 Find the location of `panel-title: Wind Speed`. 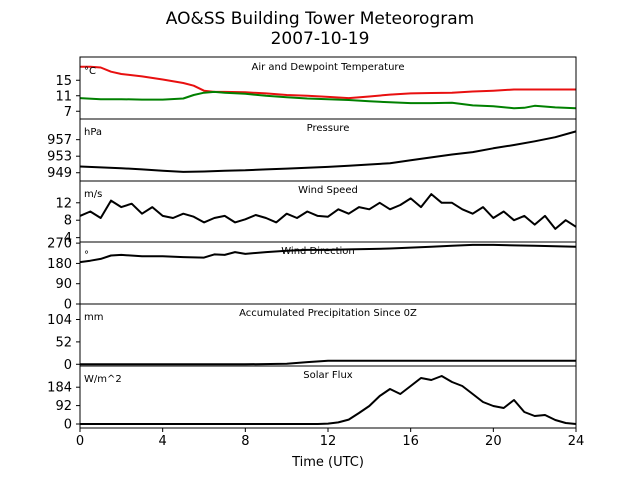

panel-title: Wind Speed is located at coordinates (328, 190).